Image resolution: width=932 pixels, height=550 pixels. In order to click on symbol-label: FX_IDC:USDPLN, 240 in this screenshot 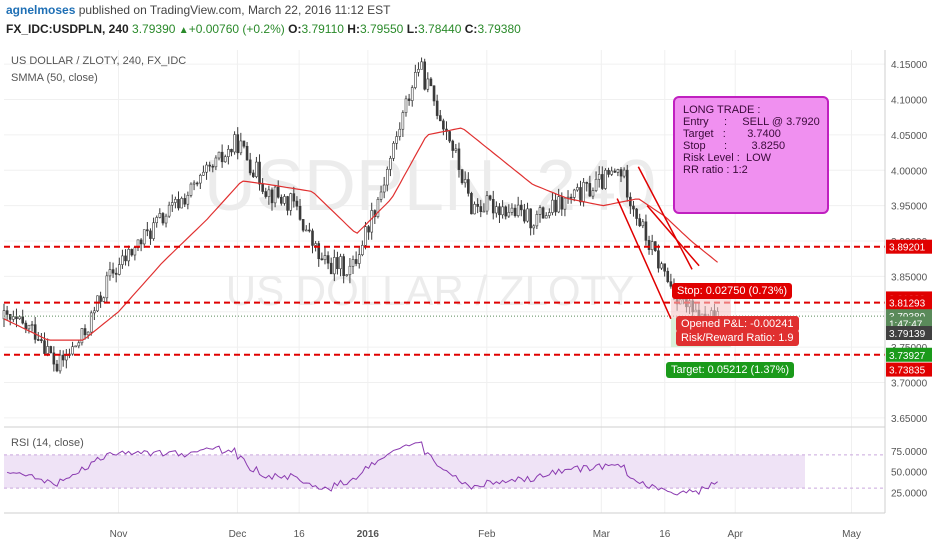, I will do `click(67, 29)`.